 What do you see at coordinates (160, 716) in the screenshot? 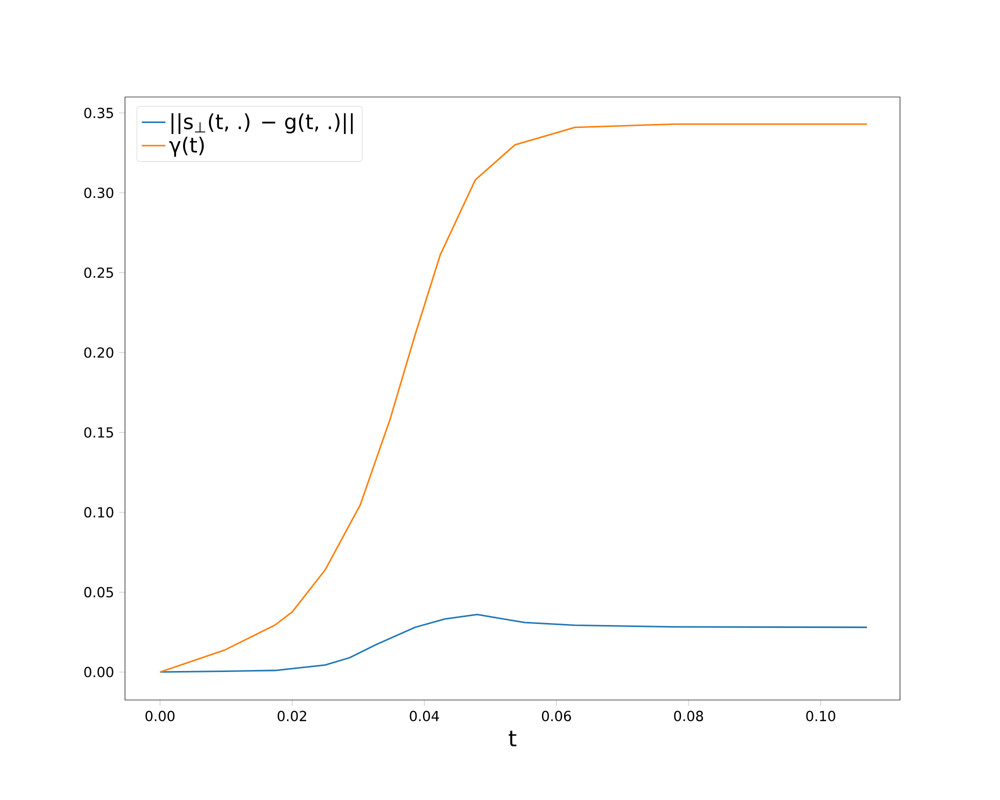
I see `x-tick-label: 0.00` at bounding box center [160, 716].